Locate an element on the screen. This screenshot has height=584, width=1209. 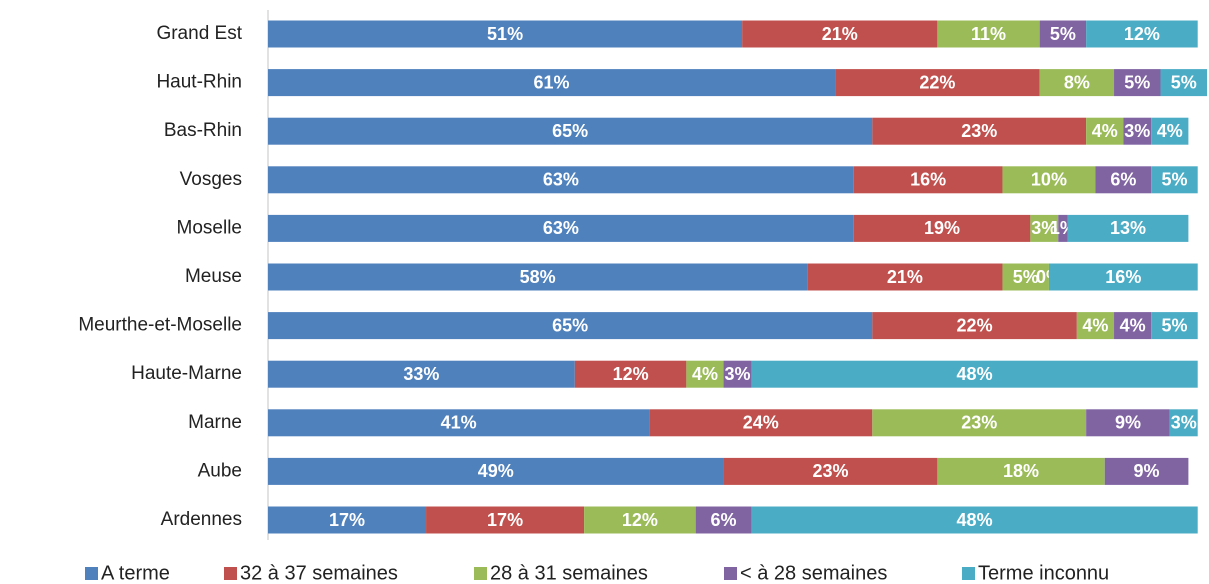
data-label: 33% is located at coordinates (421, 374).